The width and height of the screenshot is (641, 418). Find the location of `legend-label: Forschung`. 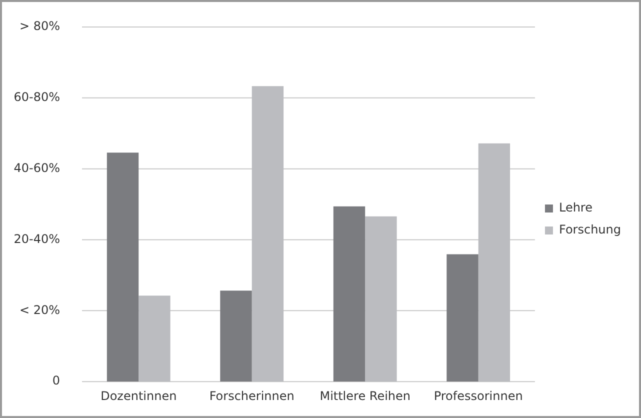

legend-label: Forschung is located at coordinates (590, 229).